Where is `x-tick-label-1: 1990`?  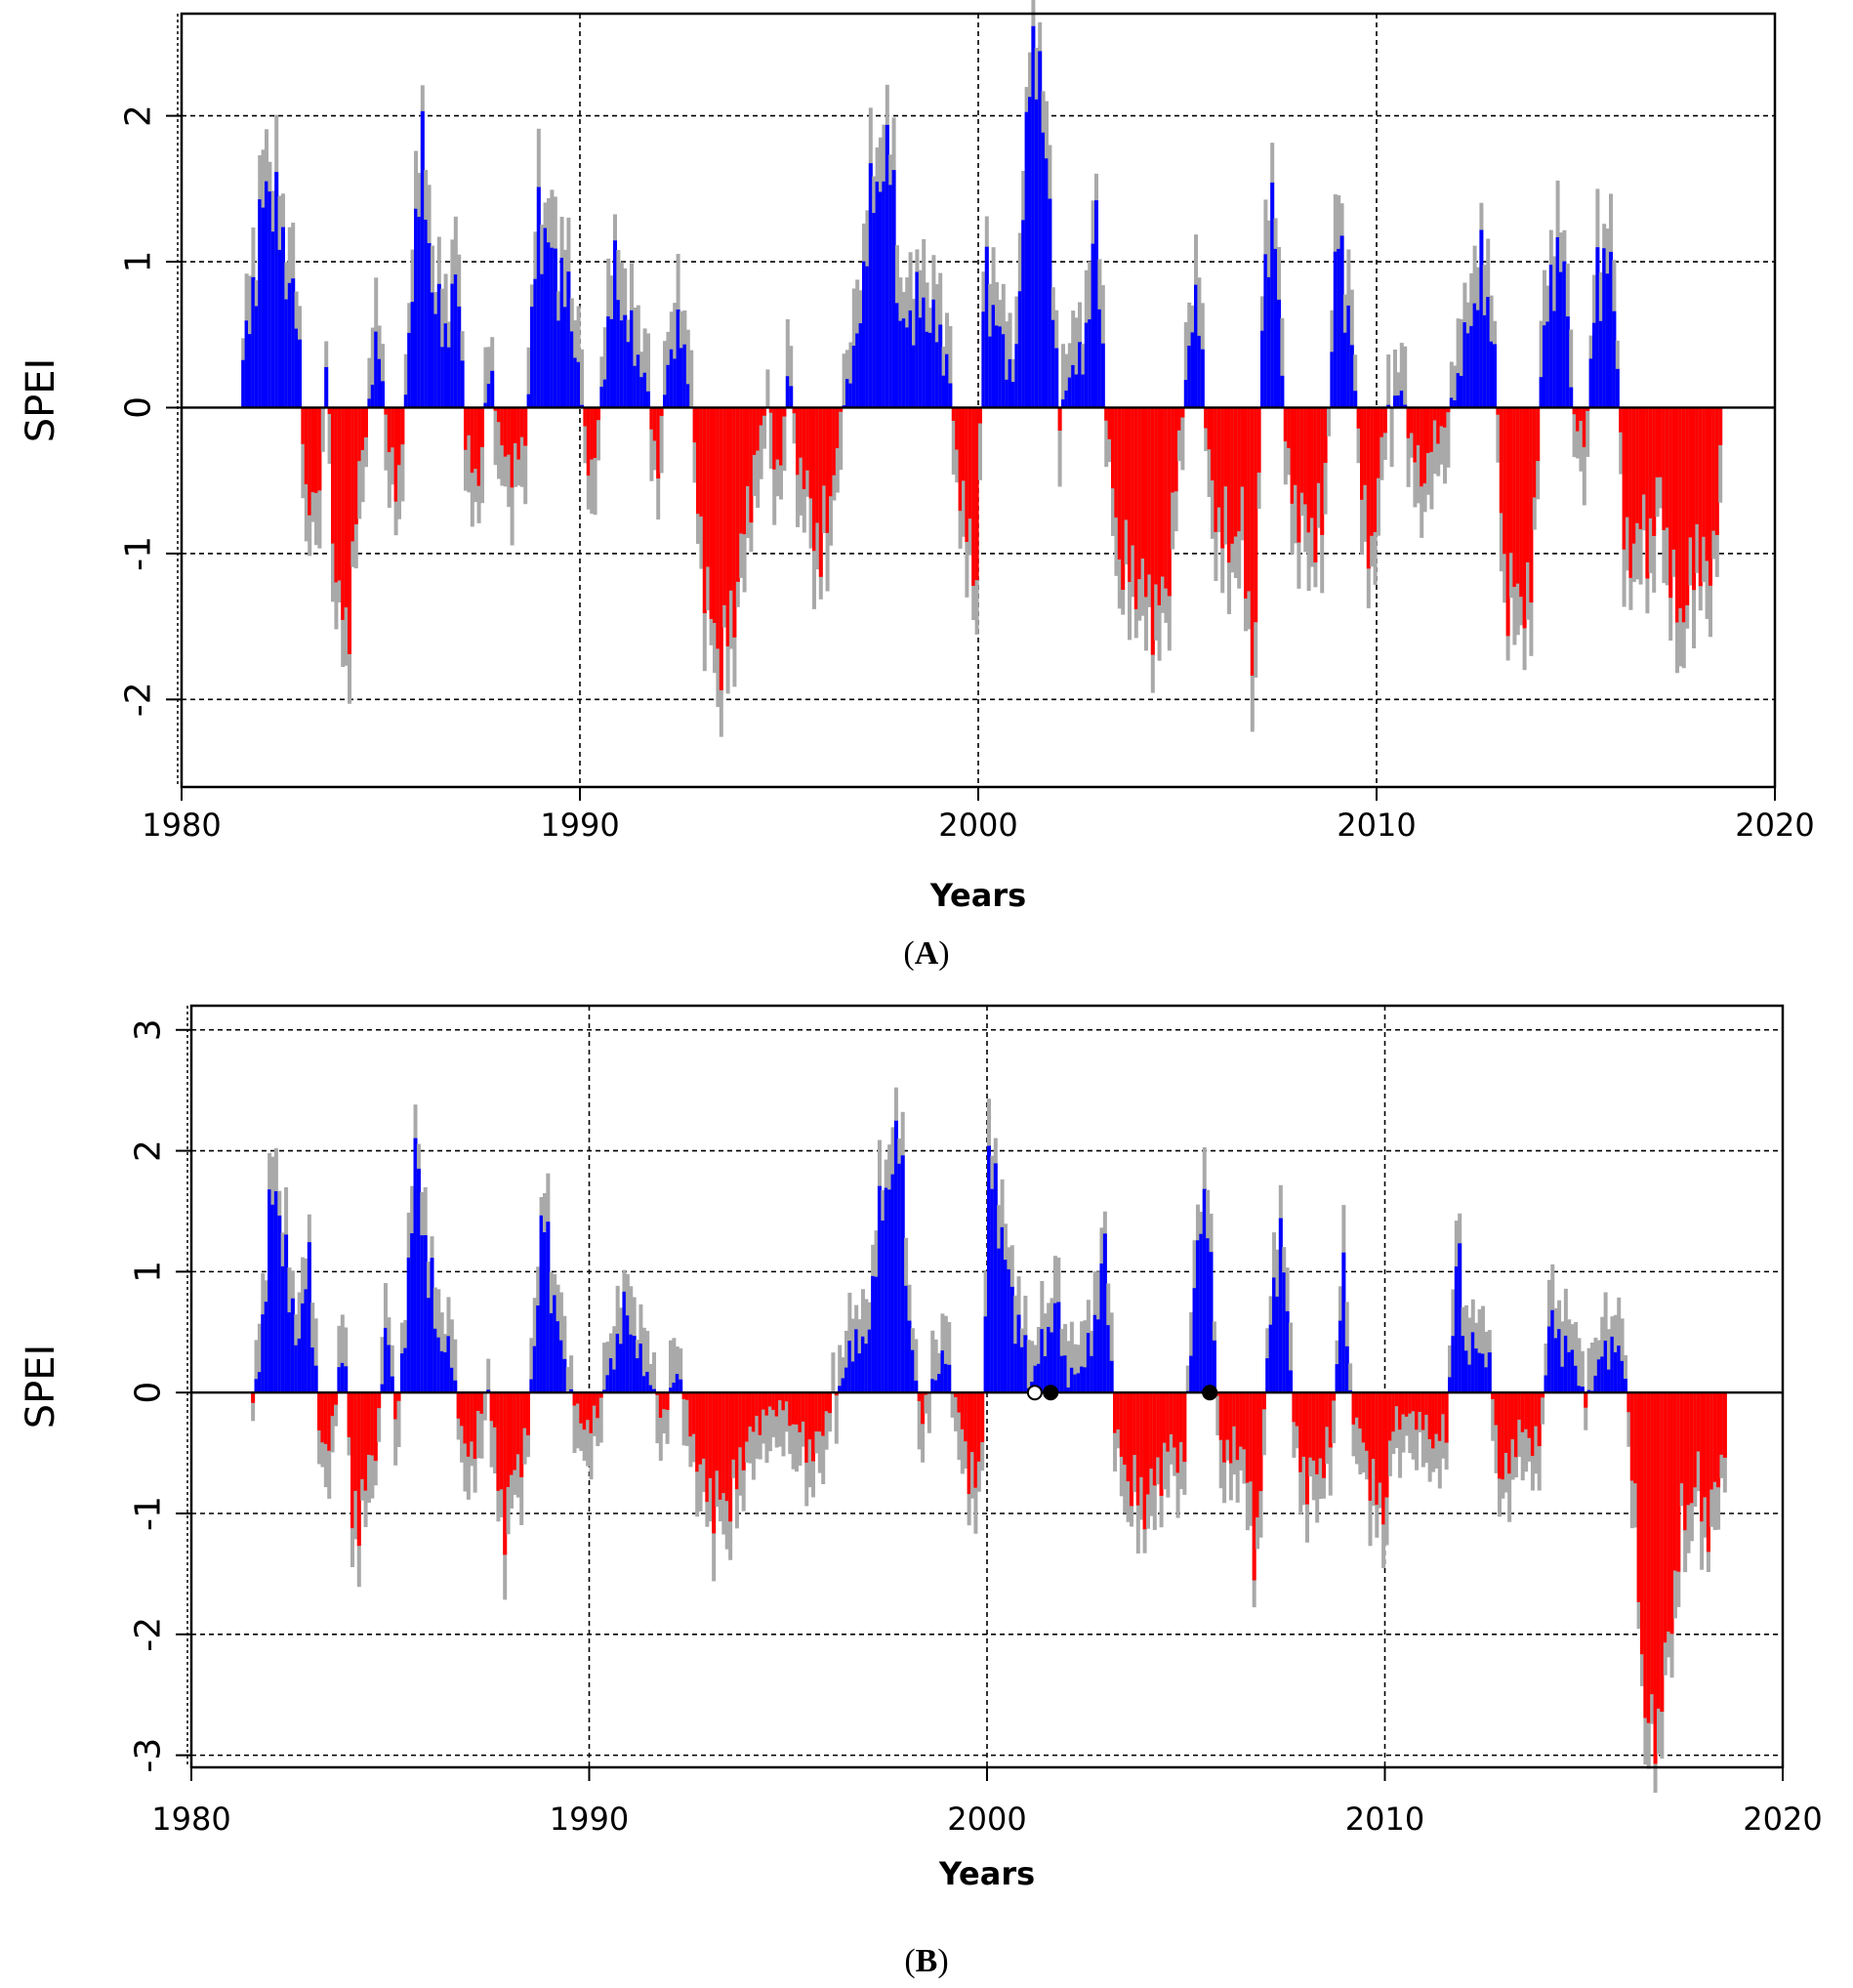
x-tick-label-1: 1990 is located at coordinates (579, 825).